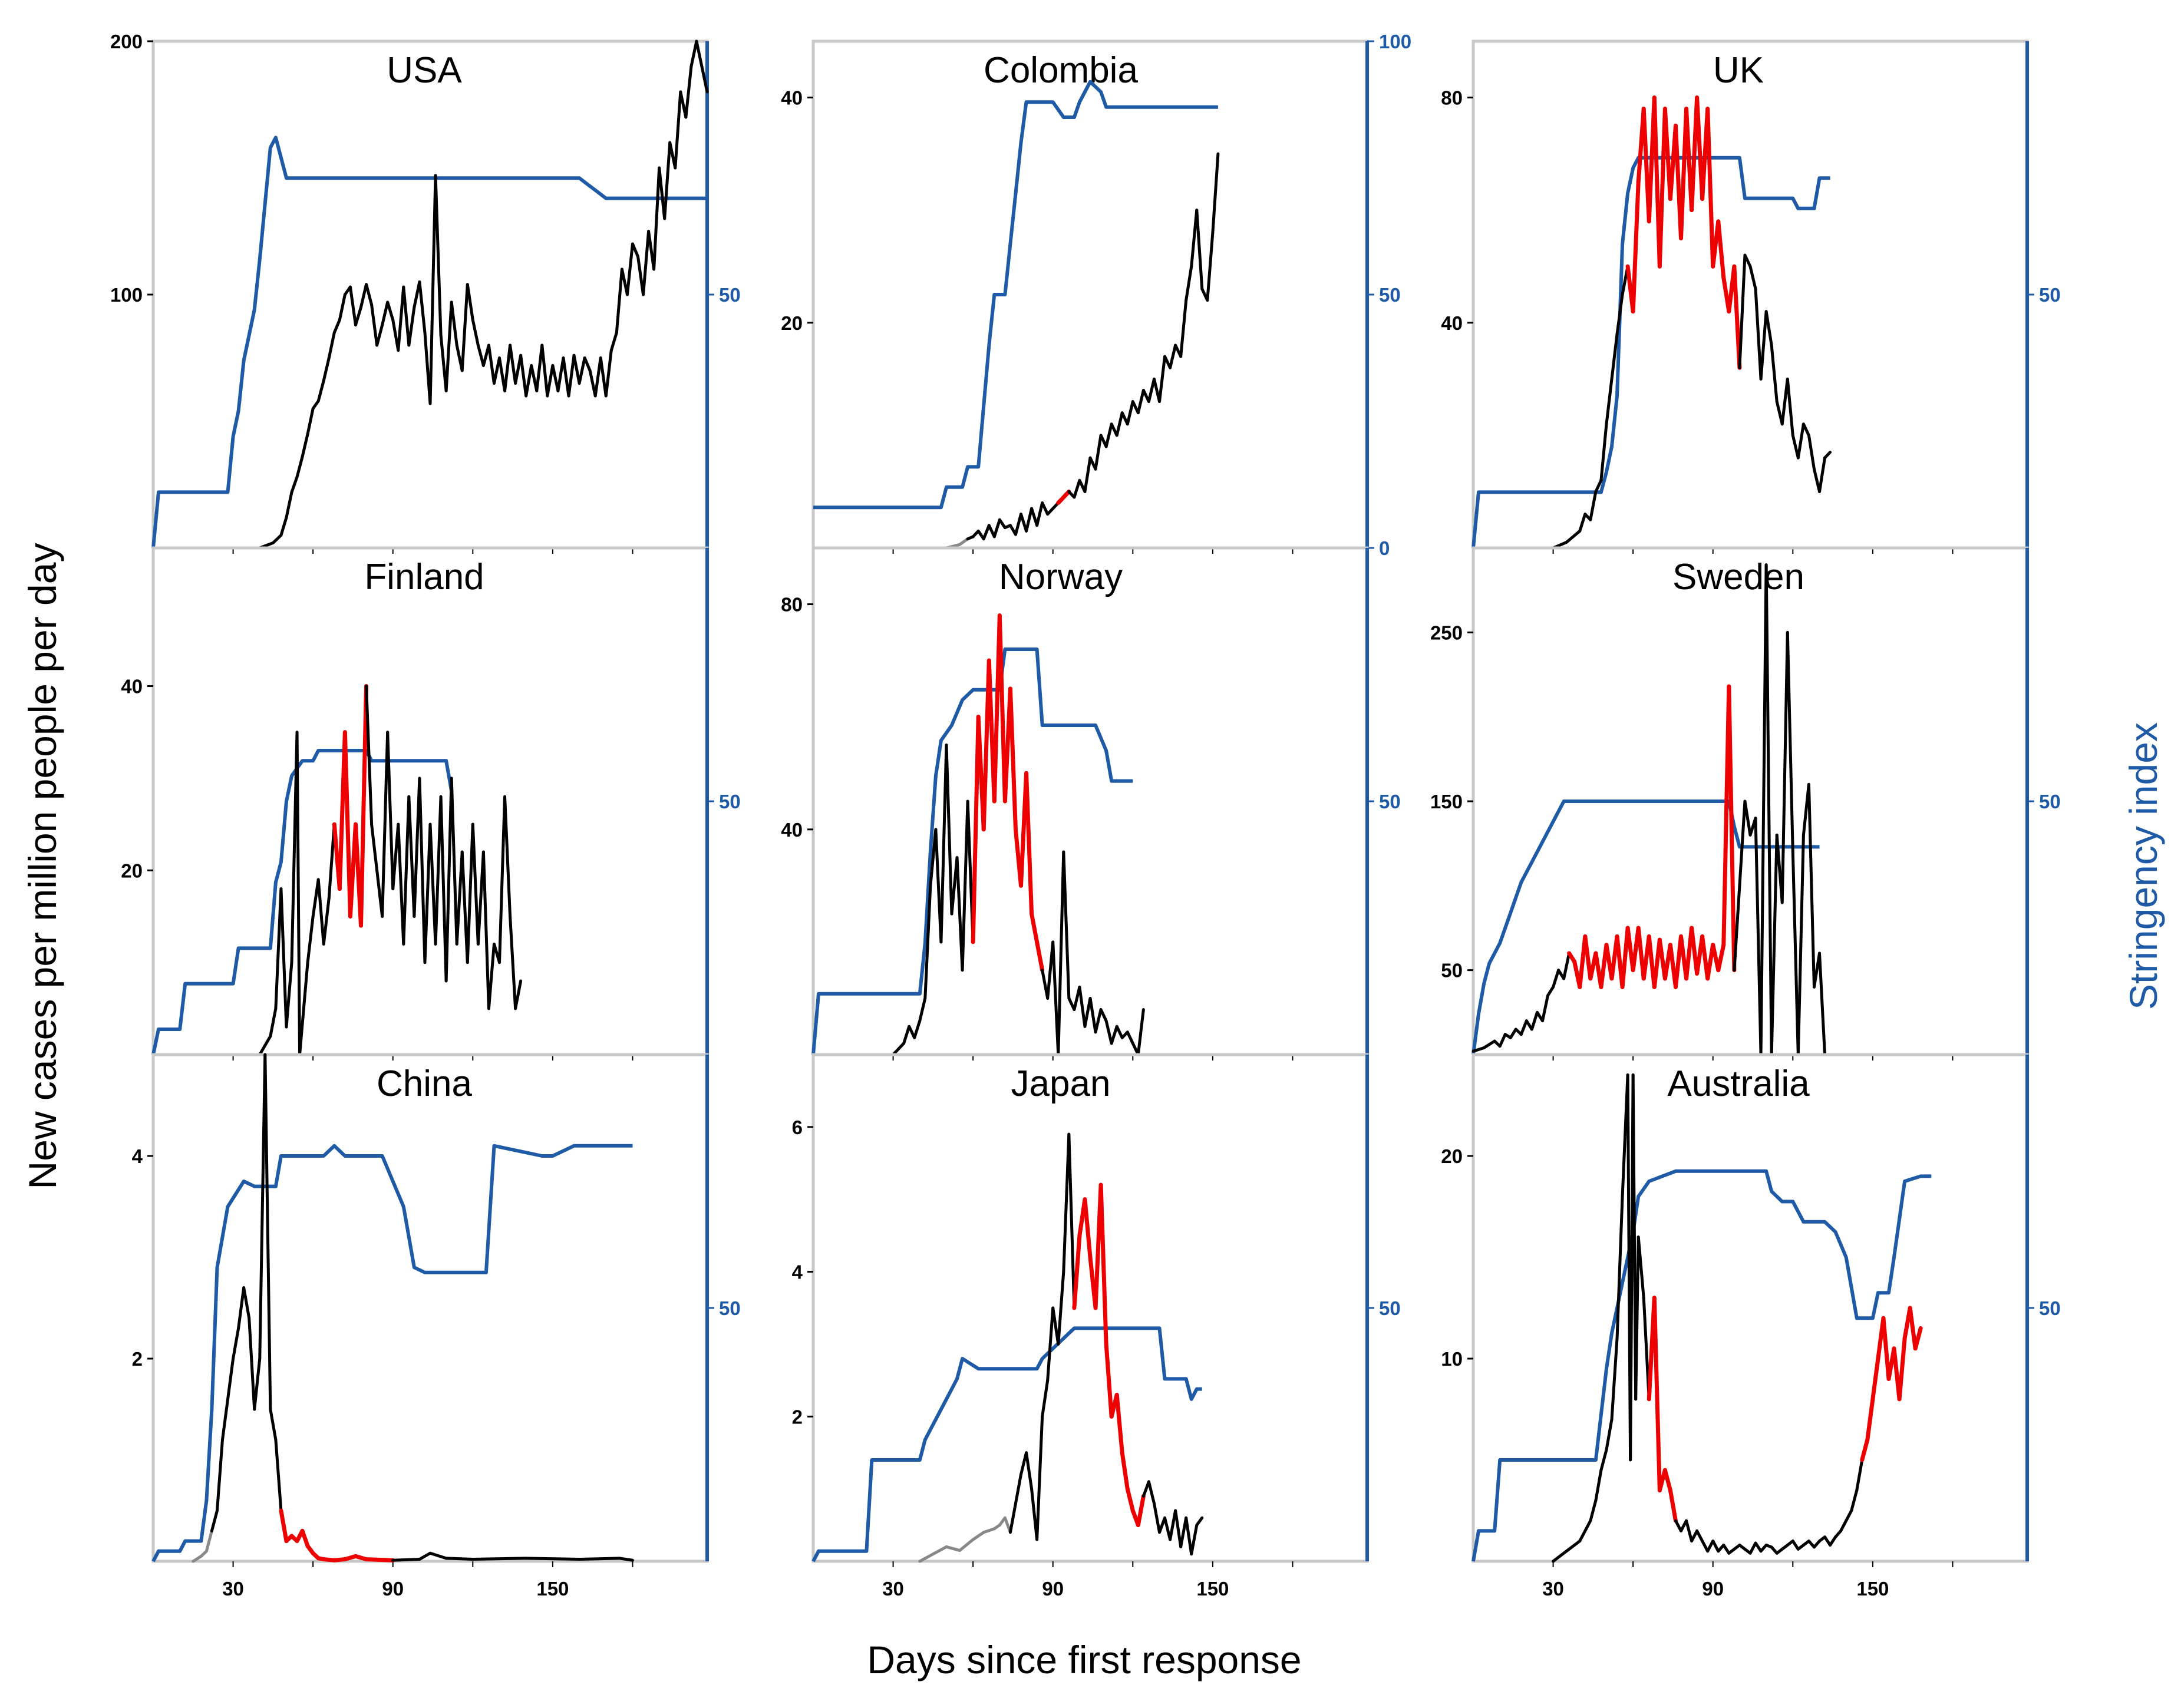 The width and height of the screenshot is (2171, 1708). I want to click on x-tick-label: 150, so click(1873, 1589).